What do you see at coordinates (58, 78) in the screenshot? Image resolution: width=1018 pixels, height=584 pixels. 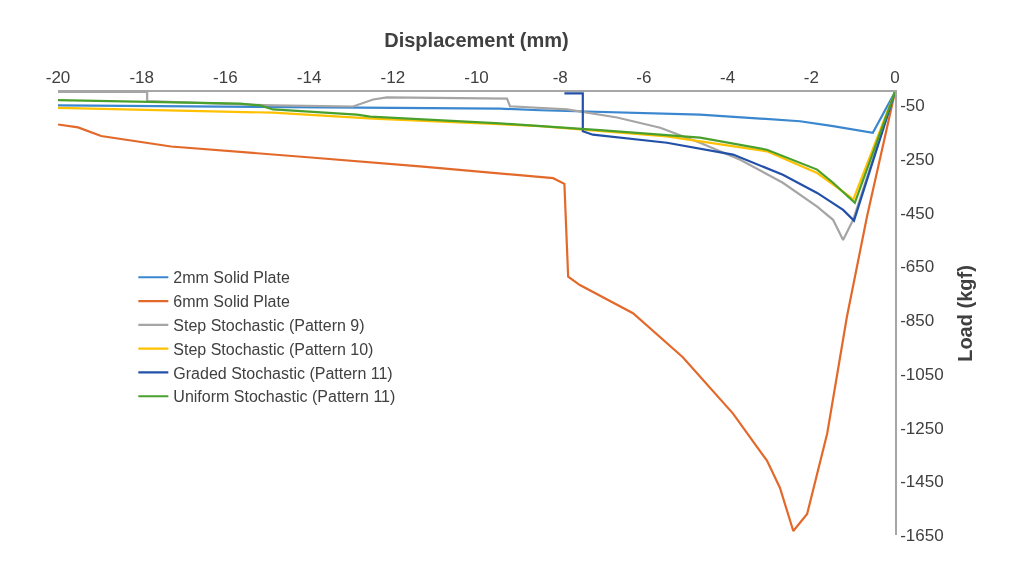 I see `x-tick-label: -20` at bounding box center [58, 78].